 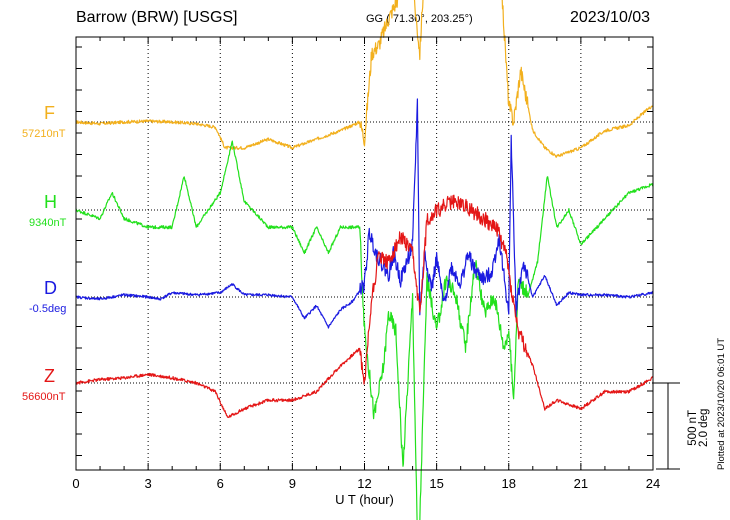 I want to click on x-tick-label-12: 12, so click(x=364, y=483).